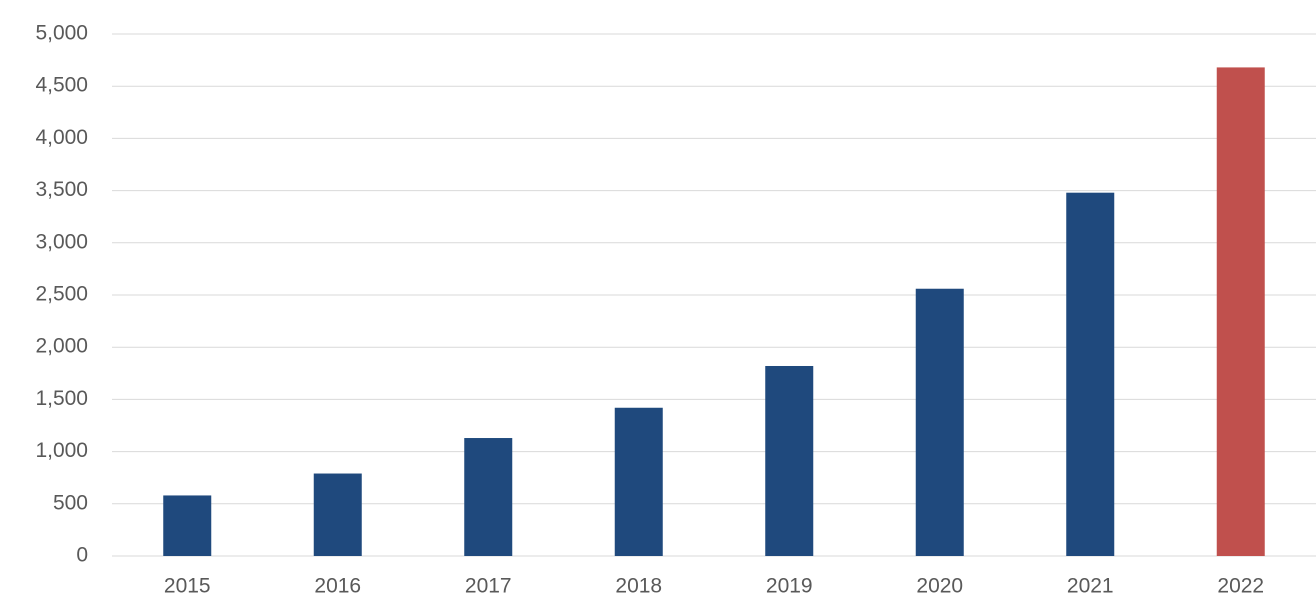 The width and height of the screenshot is (1316, 614). I want to click on y-tick-label: 2,000, so click(61, 346).